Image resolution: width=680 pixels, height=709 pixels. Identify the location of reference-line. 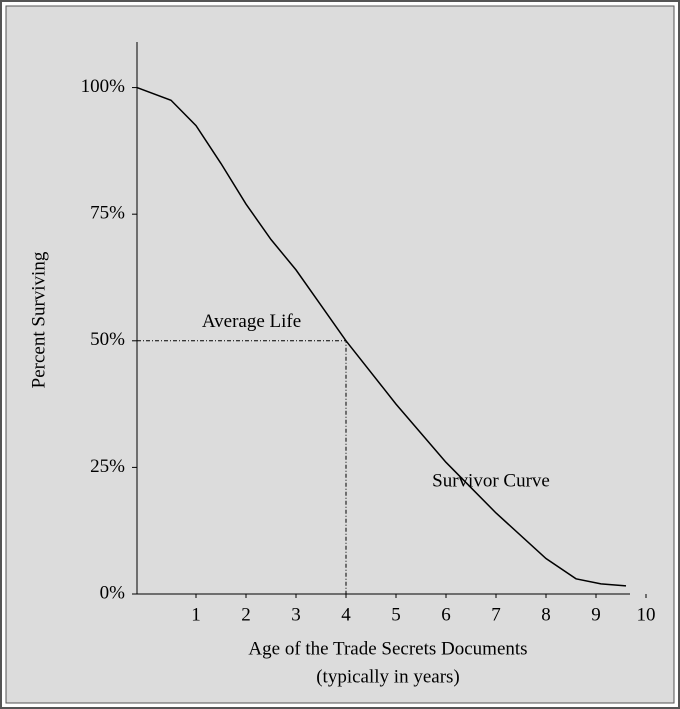
(242, 467).